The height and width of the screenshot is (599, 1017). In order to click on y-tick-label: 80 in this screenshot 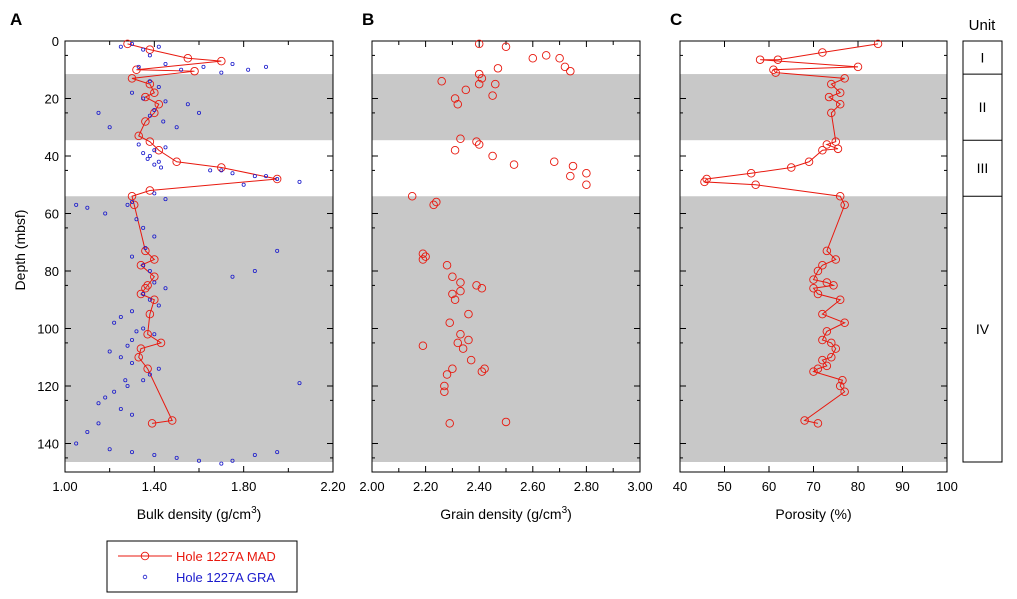, I will do `click(52, 271)`.